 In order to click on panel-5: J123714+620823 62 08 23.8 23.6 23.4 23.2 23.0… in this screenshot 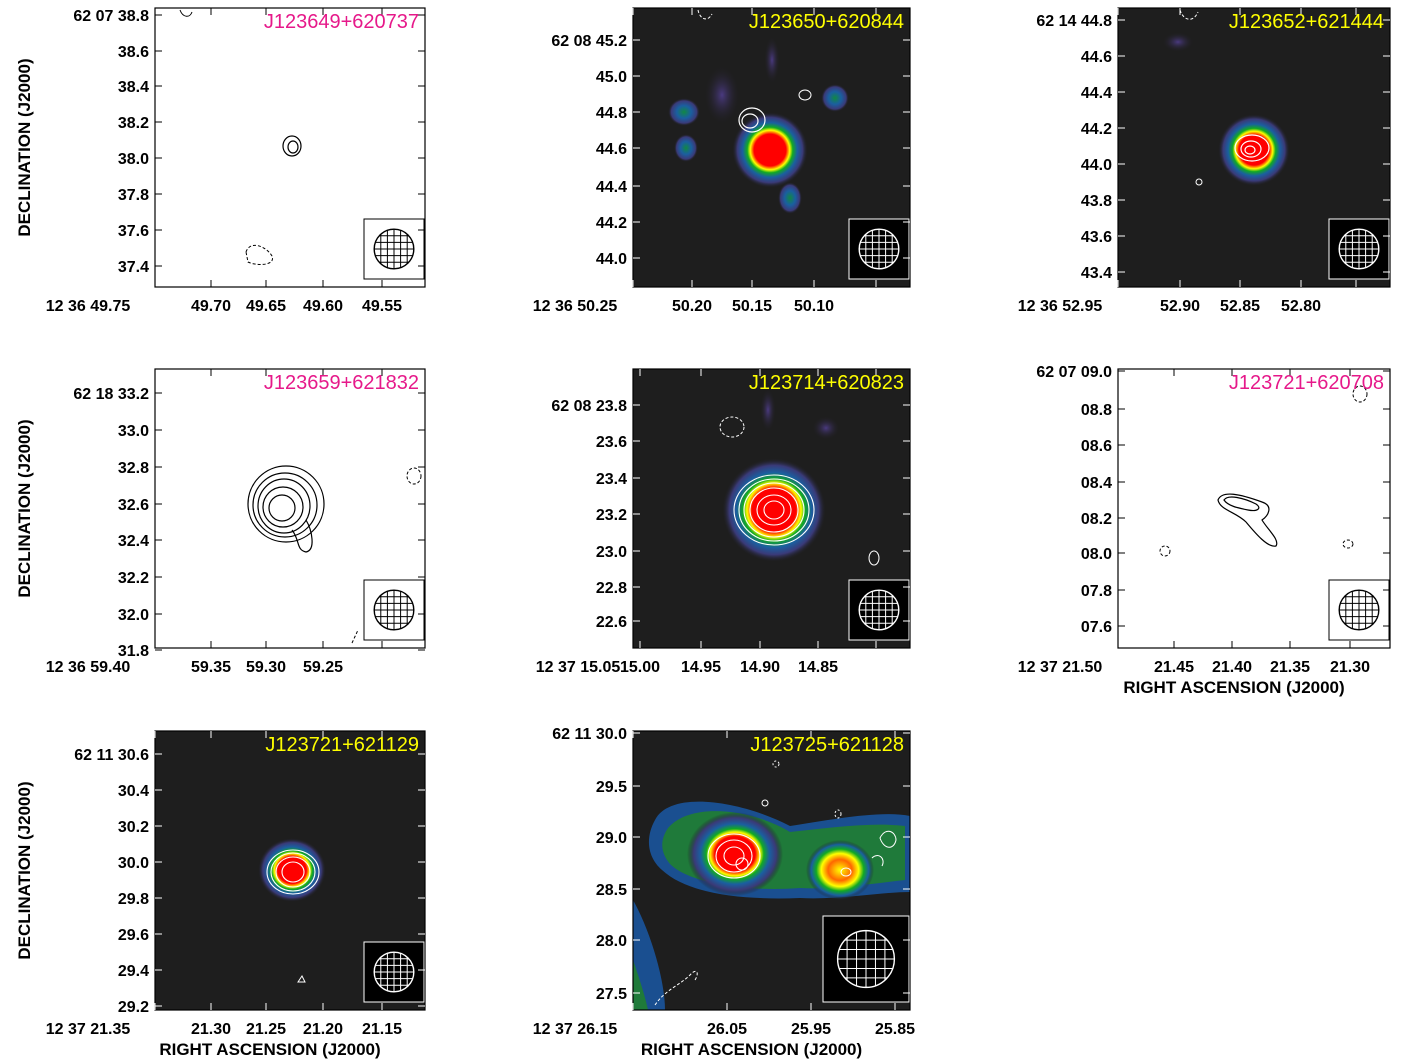, I will do `click(723, 522)`.